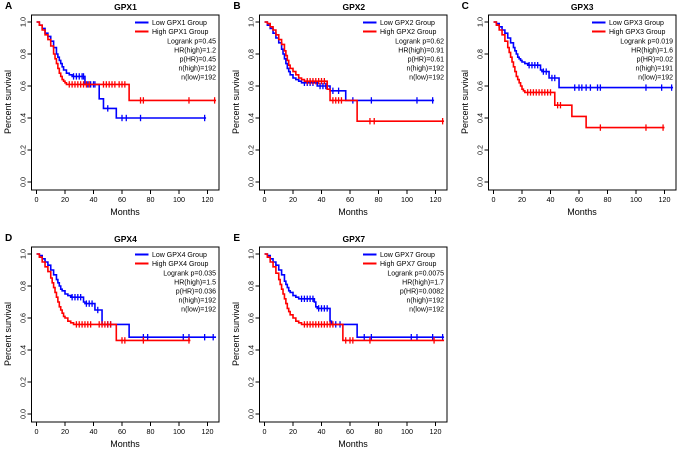 The height and width of the screenshot is (464, 685). What do you see at coordinates (189, 274) in the screenshot?
I see `stat-line: Logrank p=0.035` at bounding box center [189, 274].